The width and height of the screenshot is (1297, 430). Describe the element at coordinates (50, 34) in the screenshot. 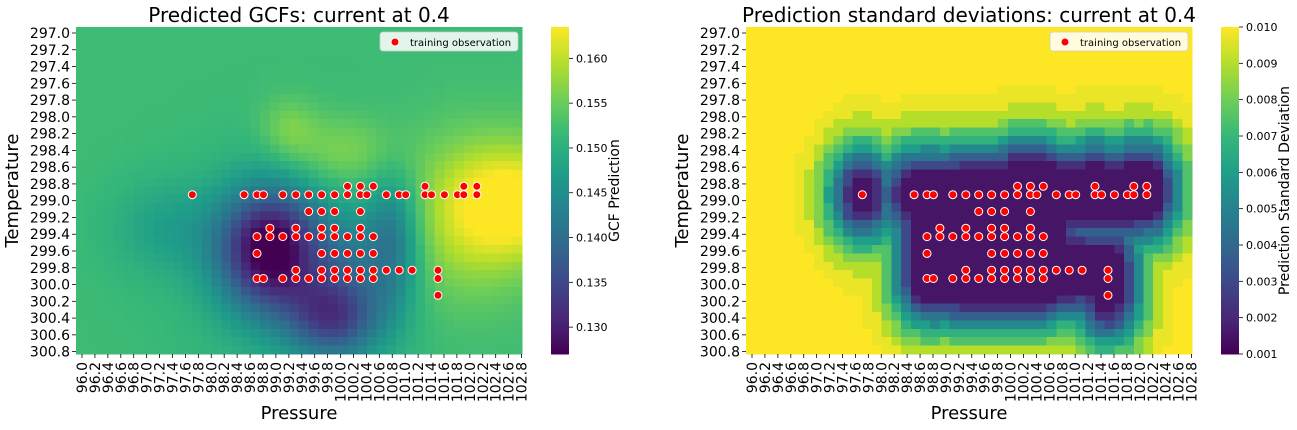

I see `y-tick-label: 297.0` at that location.